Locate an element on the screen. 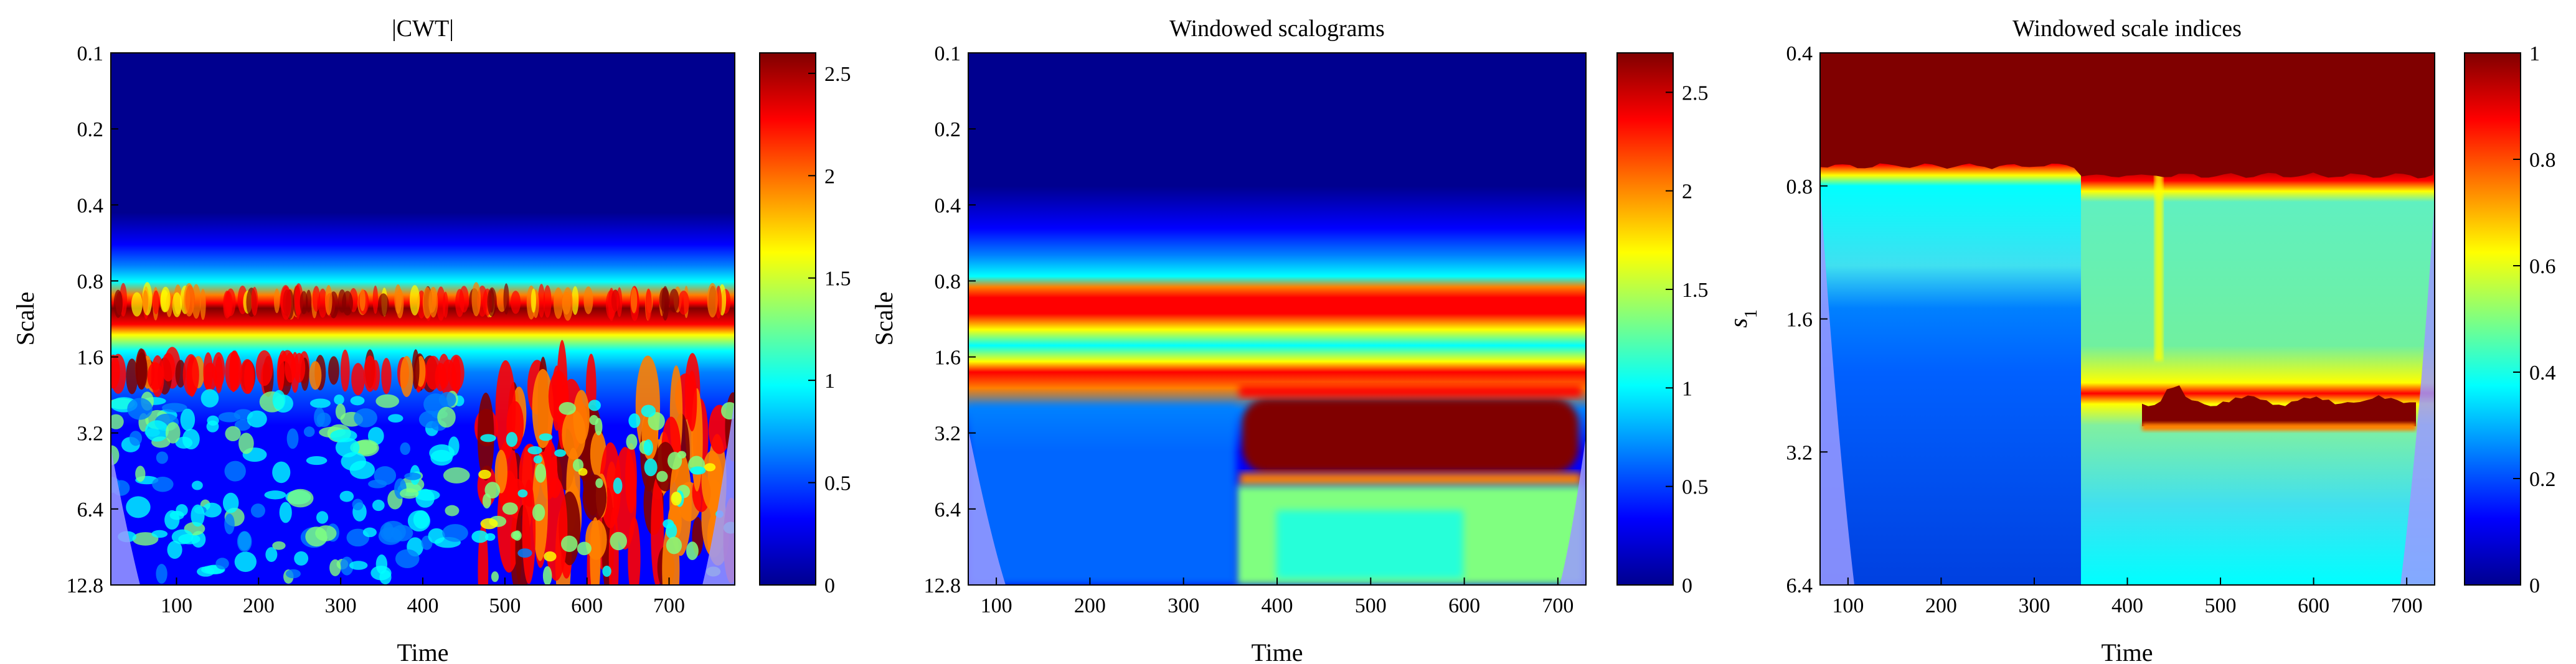  colorbar-tick-label: 0.8 is located at coordinates (2542, 160).